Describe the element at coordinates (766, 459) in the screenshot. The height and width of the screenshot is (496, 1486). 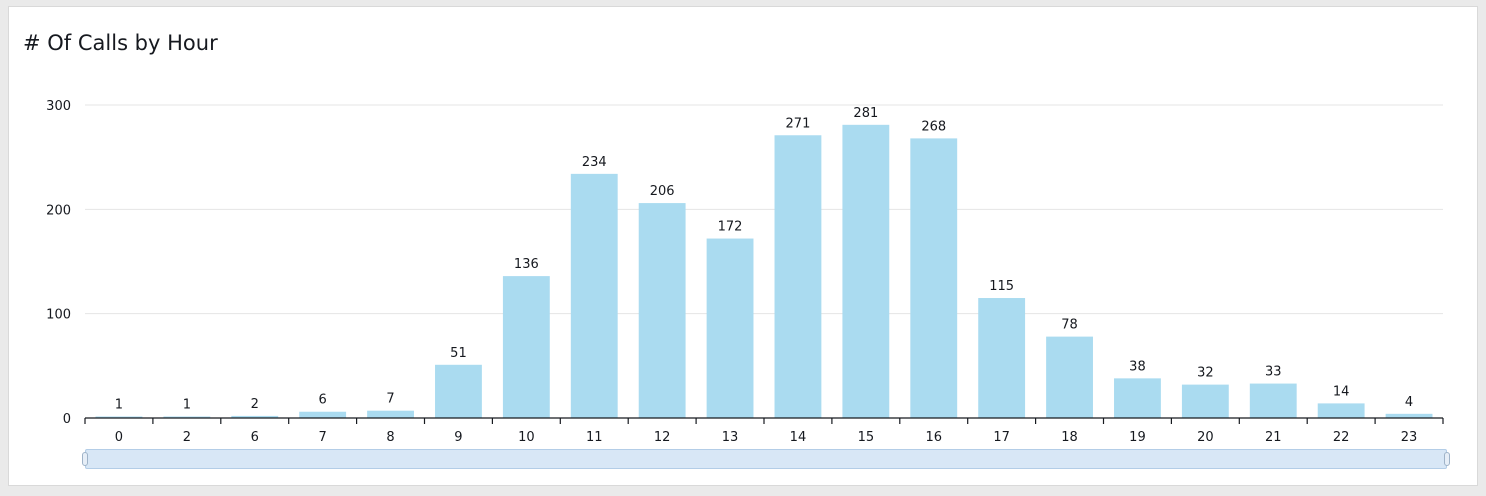
I see `range-slider` at that location.